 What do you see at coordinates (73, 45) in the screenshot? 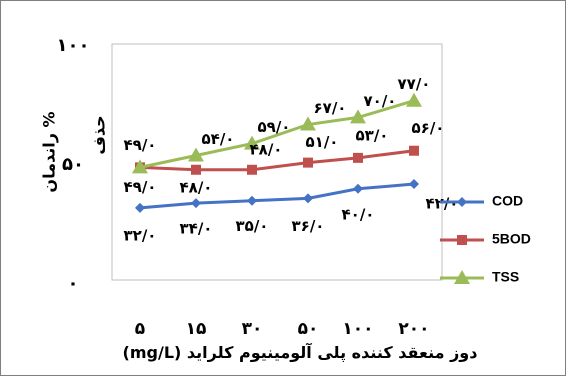
I see `y-tick-label: ۱۰۰` at bounding box center [73, 45].